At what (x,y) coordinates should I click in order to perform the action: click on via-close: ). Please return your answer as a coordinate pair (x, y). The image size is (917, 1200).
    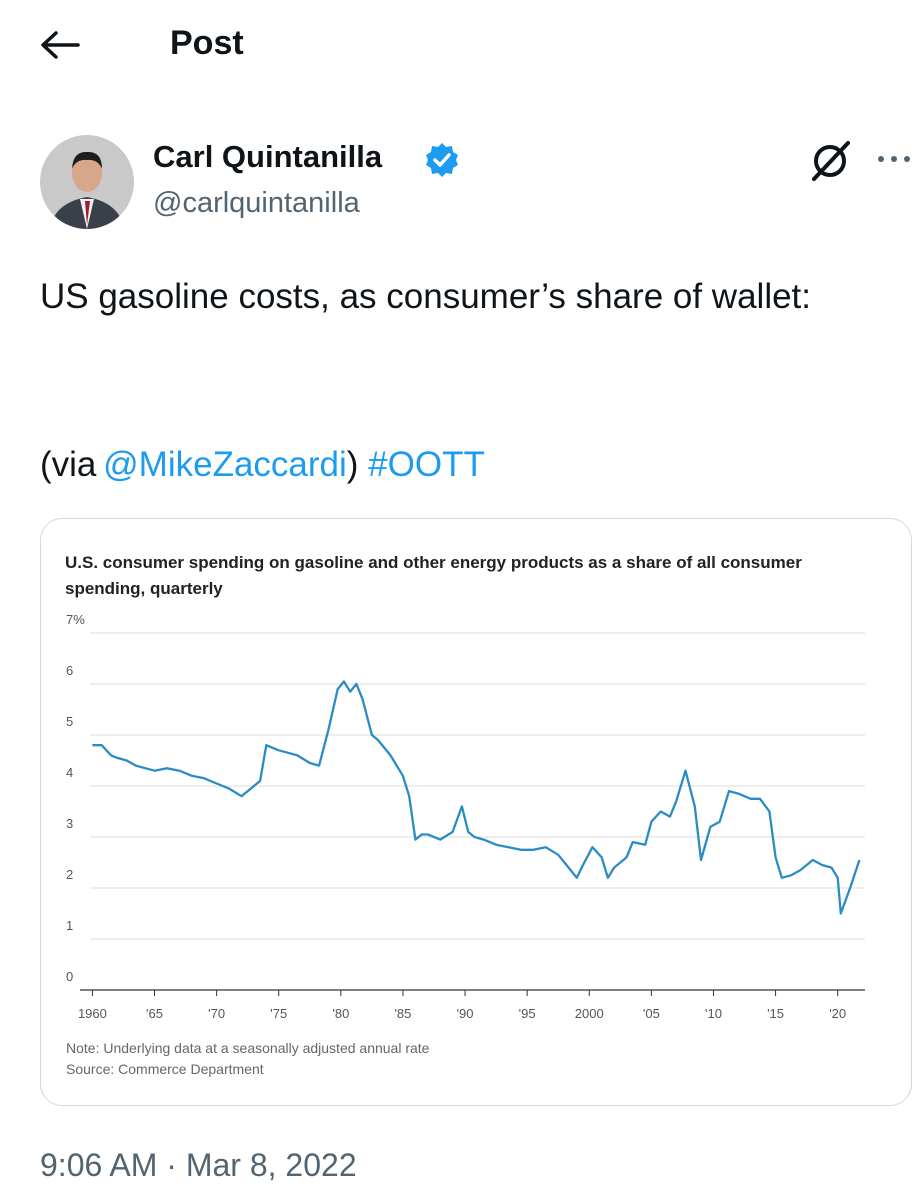
    Looking at the image, I should click on (352, 464).